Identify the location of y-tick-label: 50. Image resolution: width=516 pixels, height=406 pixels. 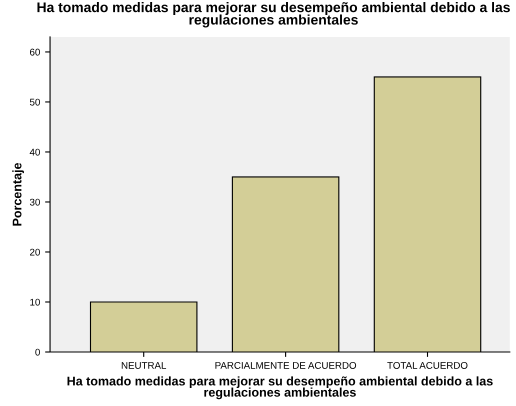
(35, 102).